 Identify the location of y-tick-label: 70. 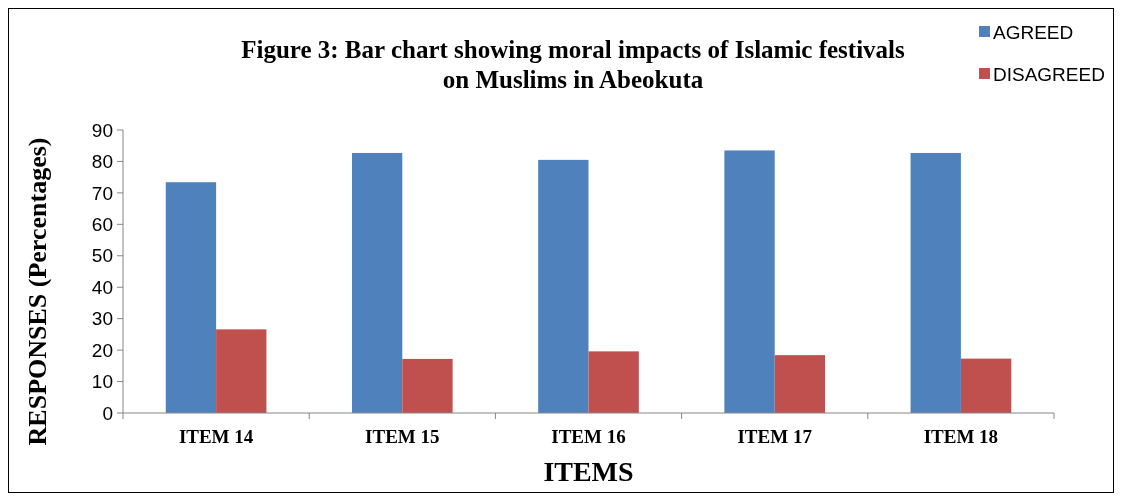
(102, 193).